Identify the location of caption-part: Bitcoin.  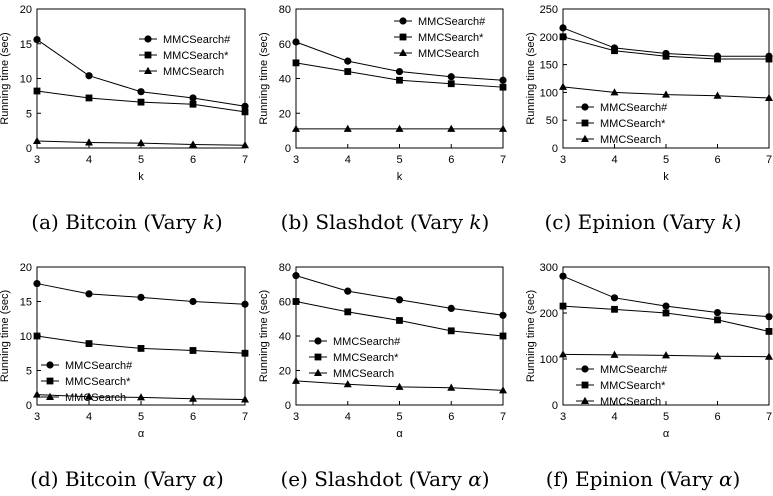
(104, 479).